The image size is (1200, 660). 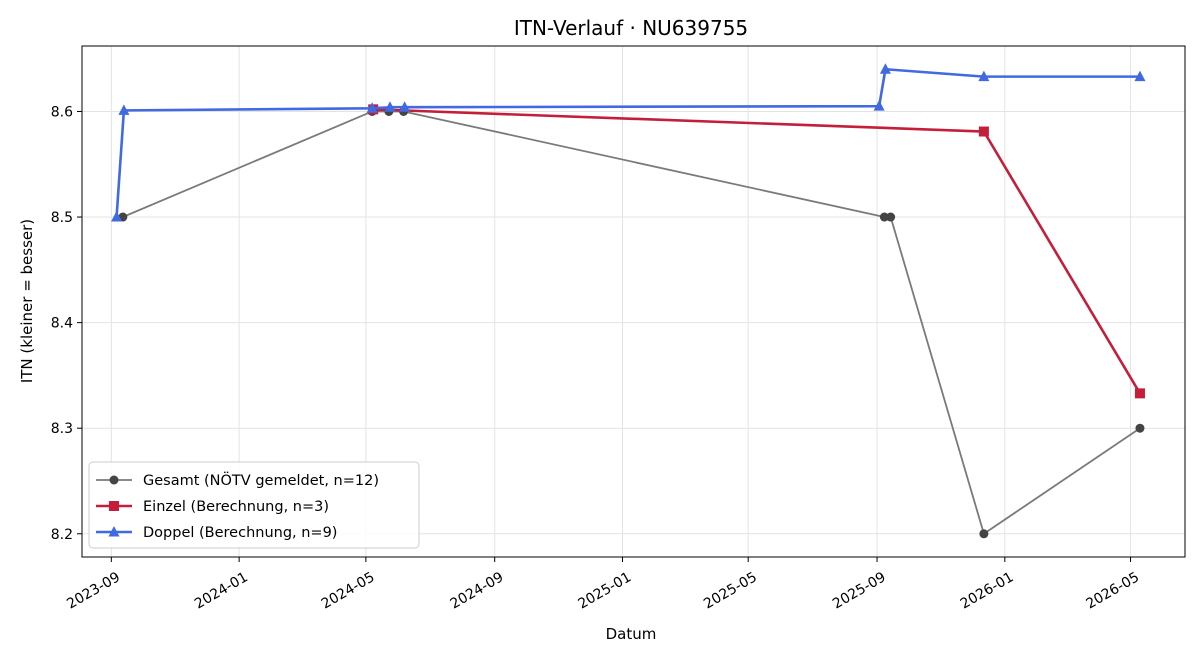 What do you see at coordinates (477, 590) in the screenshot?
I see `x-tick-label: 2024-09` at bounding box center [477, 590].